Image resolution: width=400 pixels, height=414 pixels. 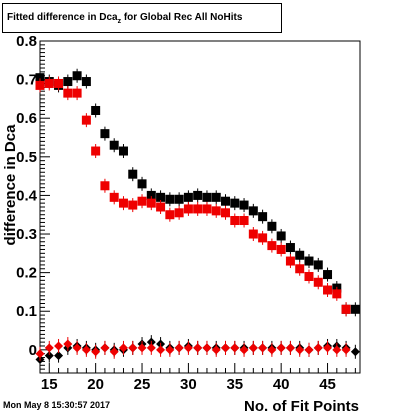 I want to click on date-stamp: Mon May 8 15:30:57 2017, so click(x=57, y=405).